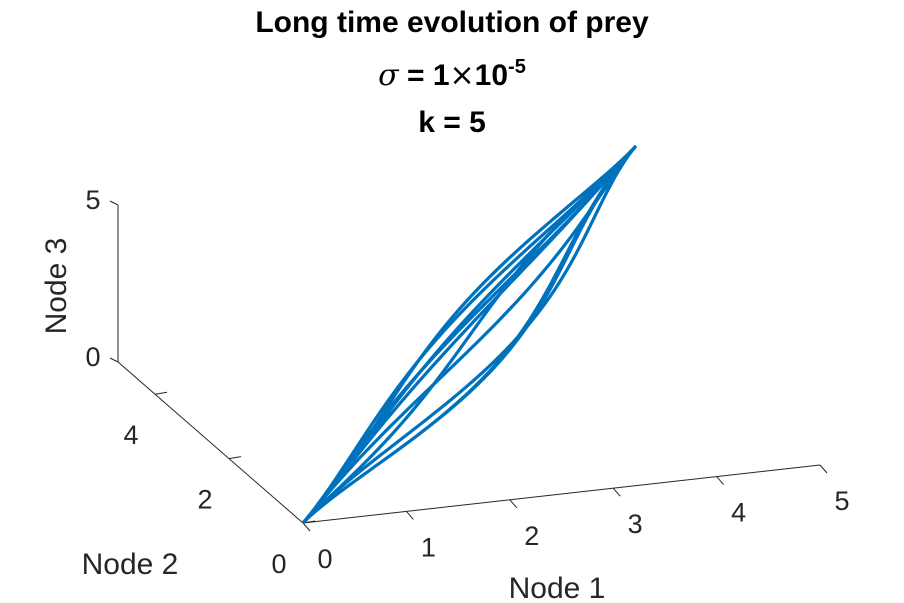 The image size is (904, 603). I want to click on y-tick-label: 0, so click(278, 564).